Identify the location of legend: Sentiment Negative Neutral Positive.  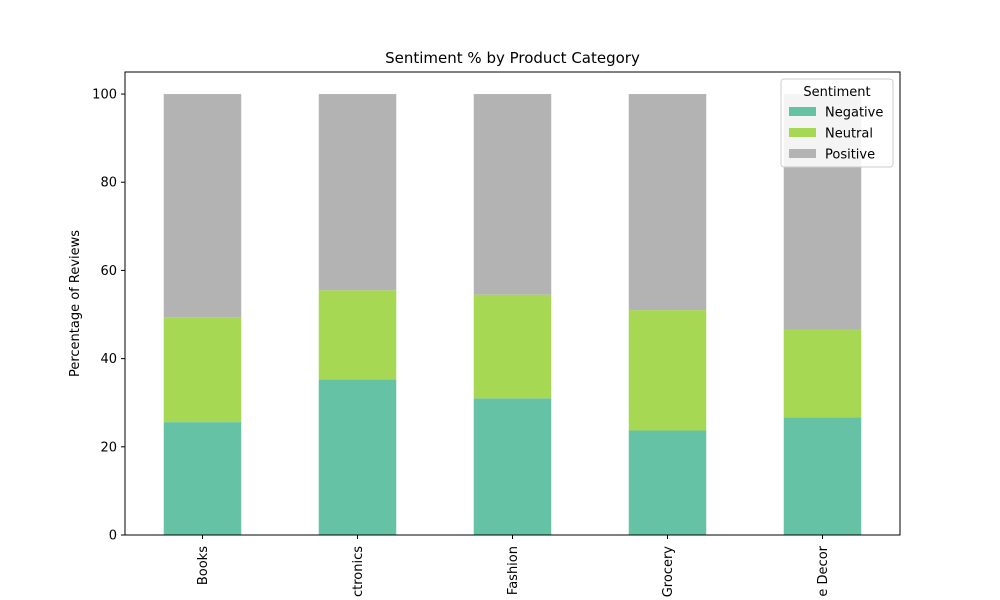
(837, 123).